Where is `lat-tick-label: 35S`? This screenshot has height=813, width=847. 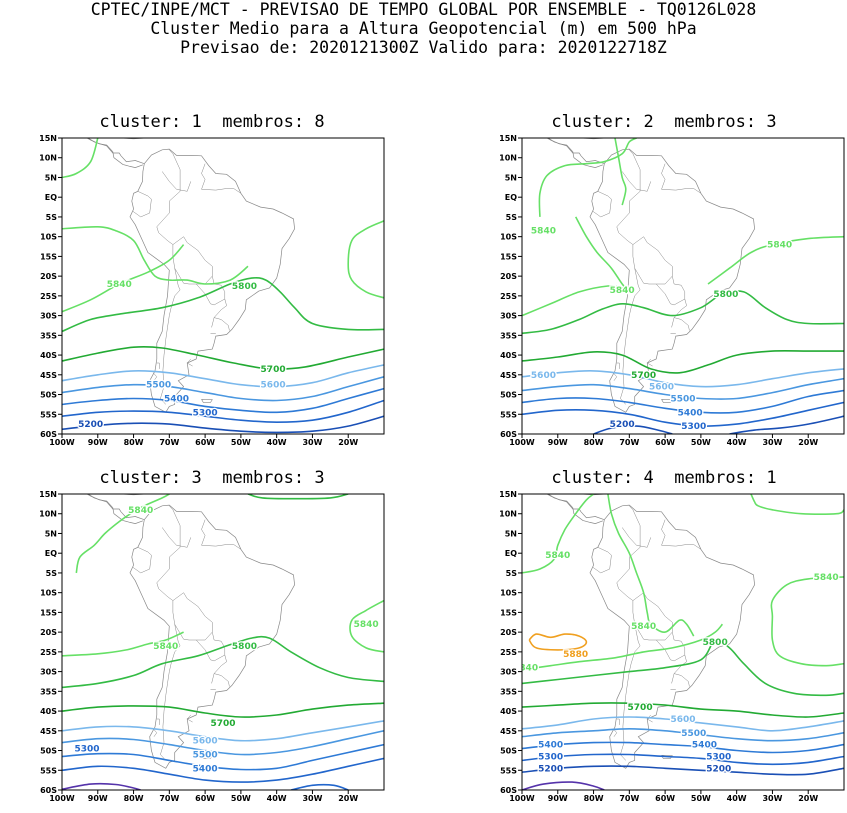 lat-tick-label: 35S is located at coordinates (508, 691).